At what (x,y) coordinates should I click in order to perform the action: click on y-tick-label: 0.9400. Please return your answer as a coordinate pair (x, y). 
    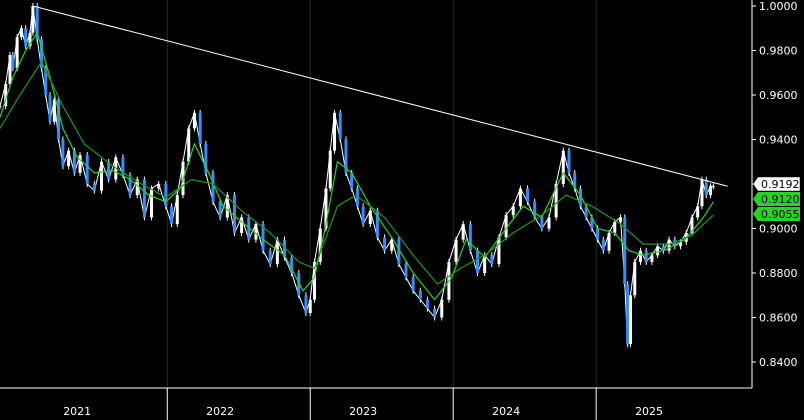
    Looking at the image, I should click on (778, 140).